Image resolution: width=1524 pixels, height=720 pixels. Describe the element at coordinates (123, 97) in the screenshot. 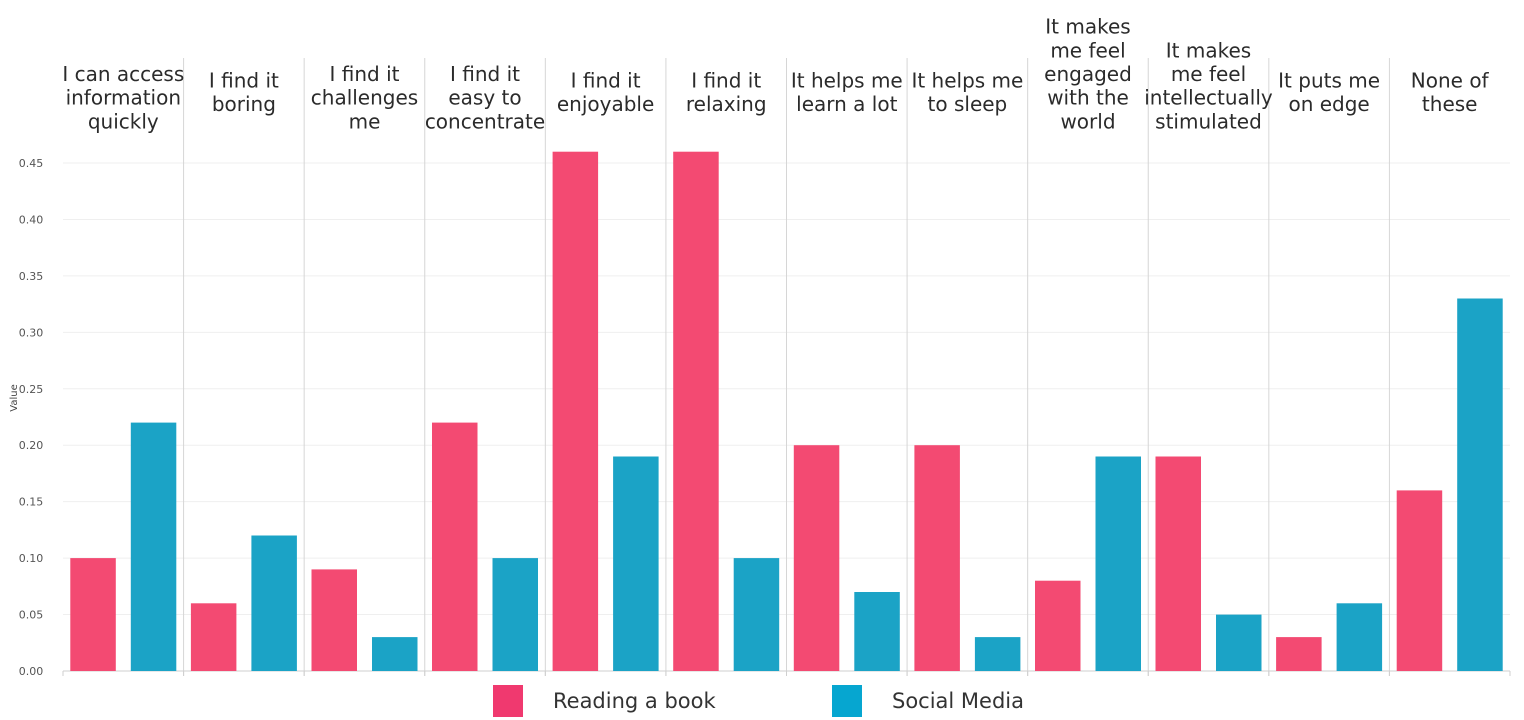

I see `category-label: I can access information quickly` at that location.